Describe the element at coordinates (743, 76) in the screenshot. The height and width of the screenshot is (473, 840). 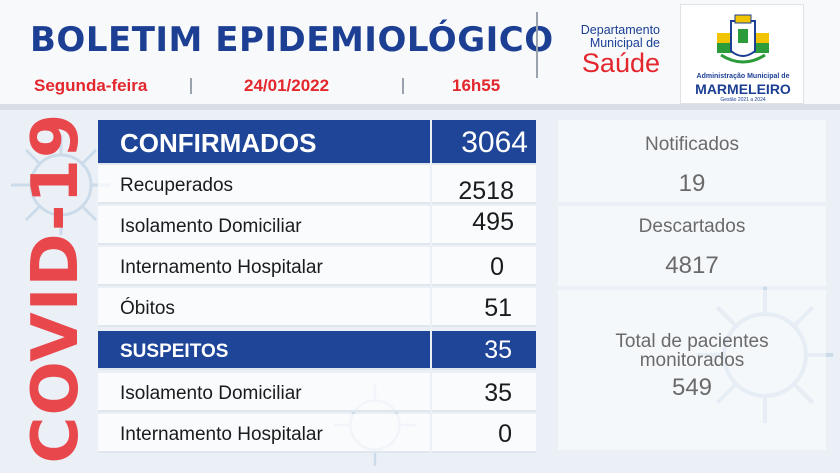
I see `logo-line-1: Administração Municipal de` at that location.